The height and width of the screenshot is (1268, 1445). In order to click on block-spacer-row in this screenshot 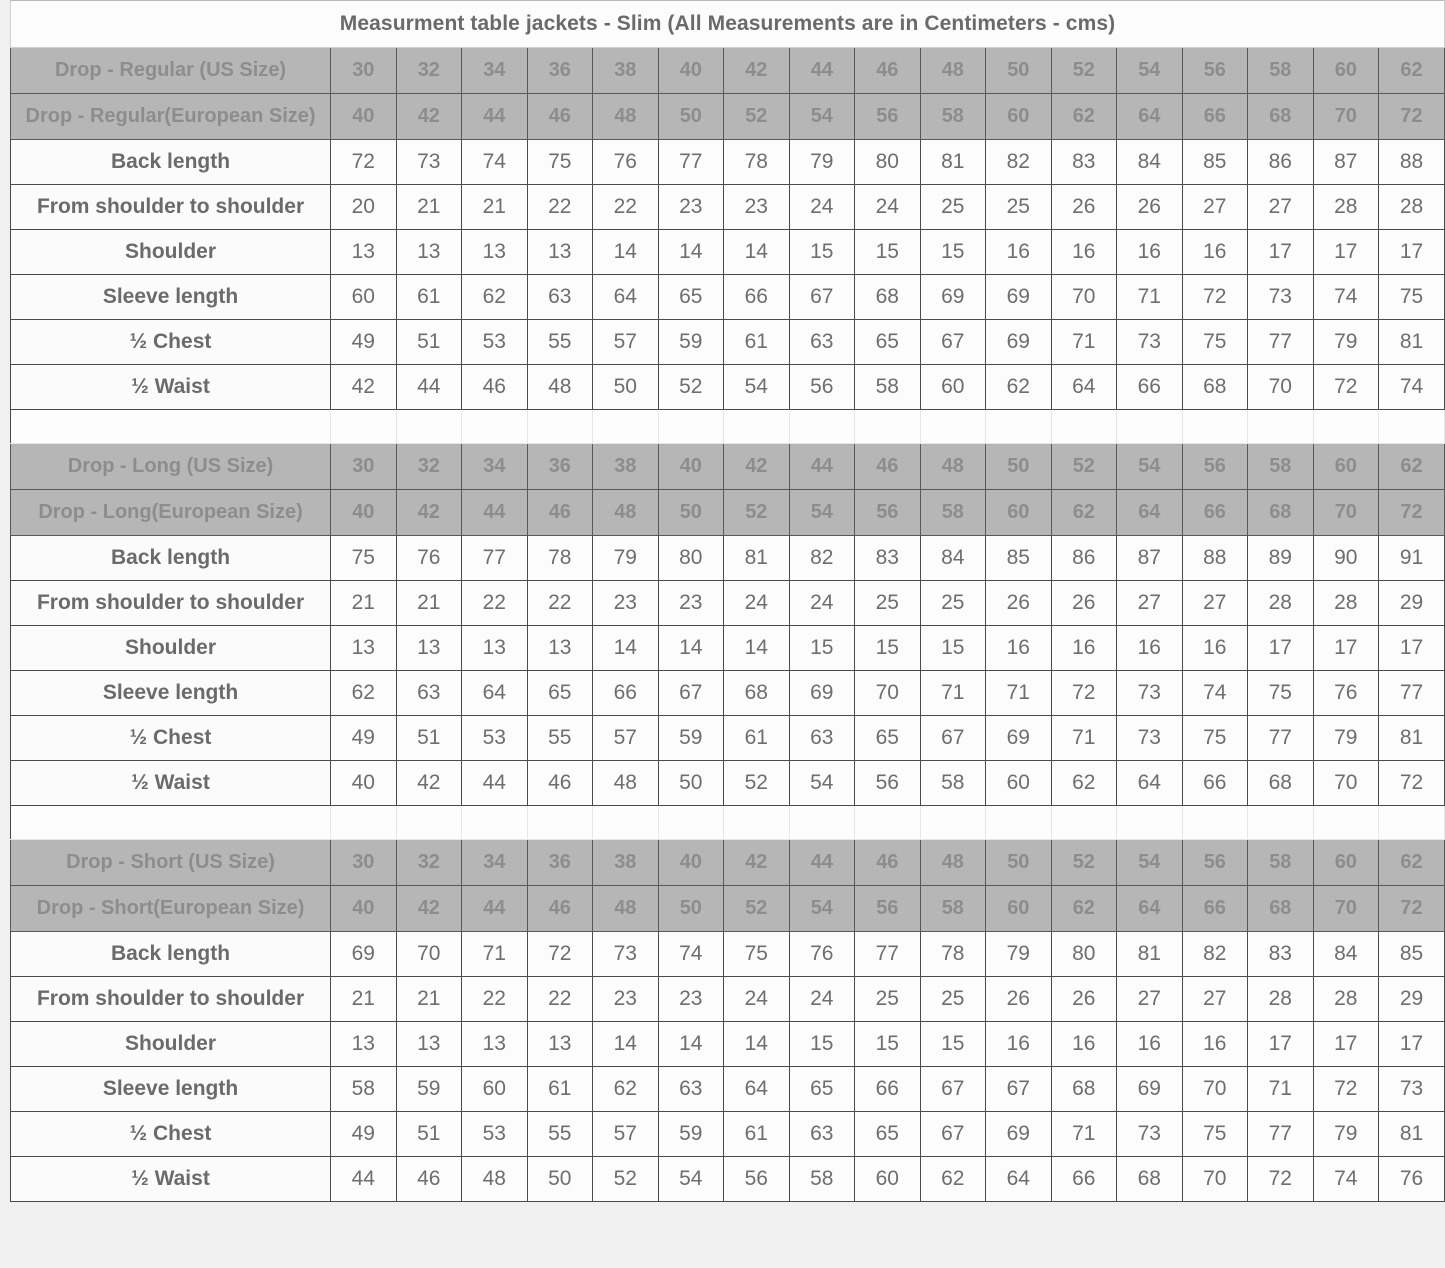, I will do `click(727, 822)`.